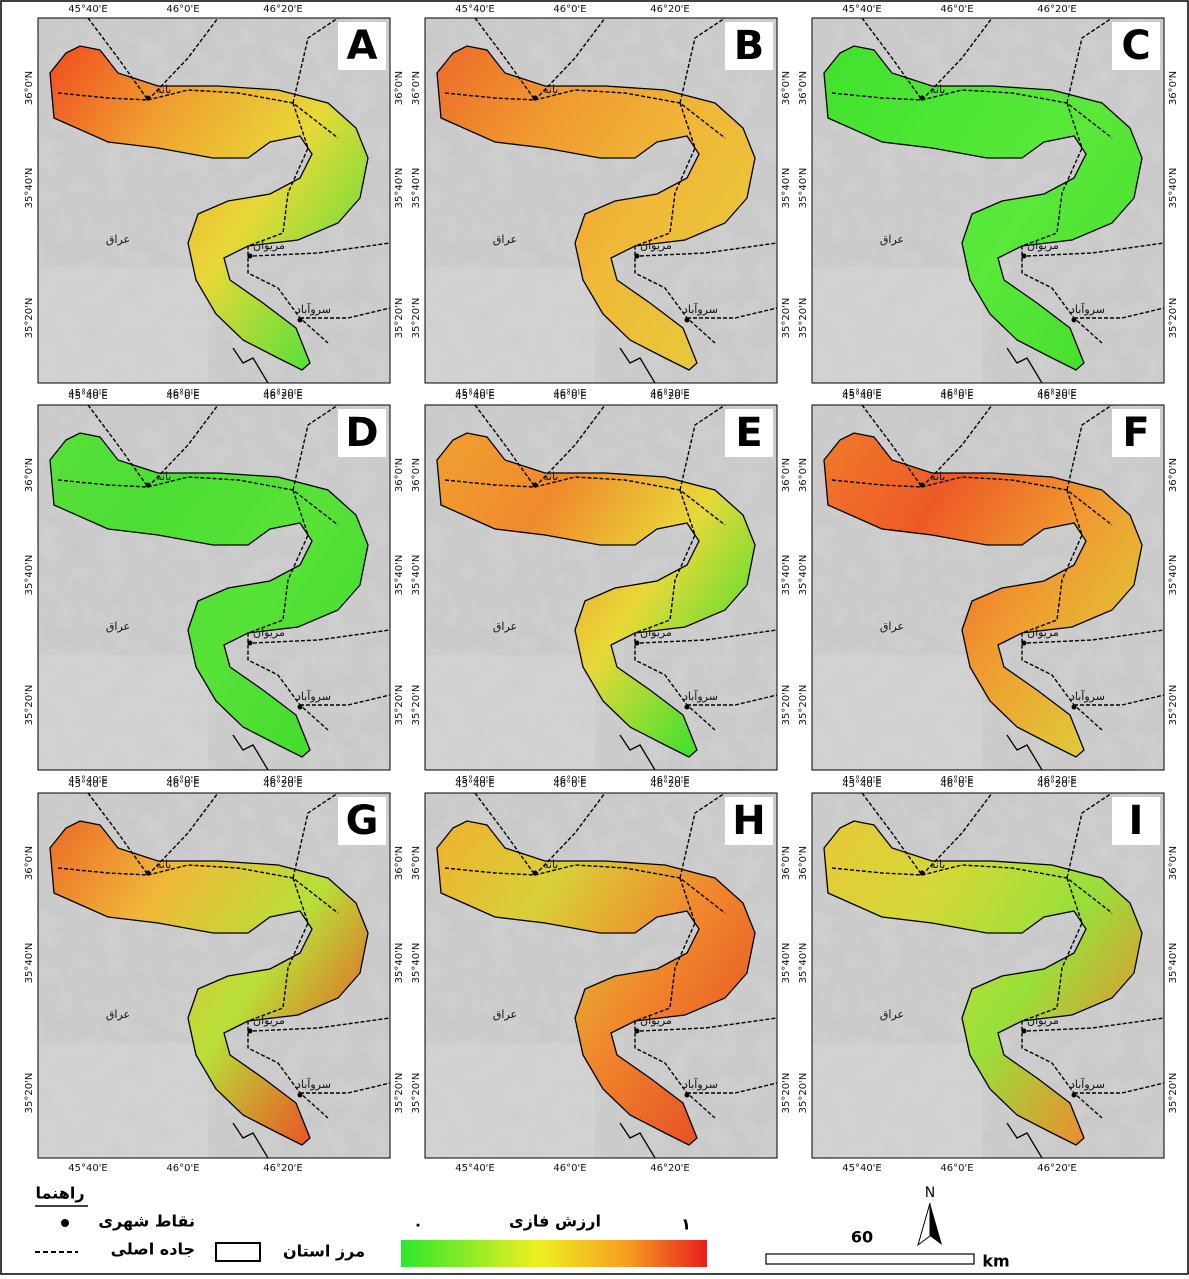 The image size is (1189, 1279). Describe the element at coordinates (988, 975) in the screenshot. I see `map-frame: عراق بانه مریوان سروآباد I` at that location.